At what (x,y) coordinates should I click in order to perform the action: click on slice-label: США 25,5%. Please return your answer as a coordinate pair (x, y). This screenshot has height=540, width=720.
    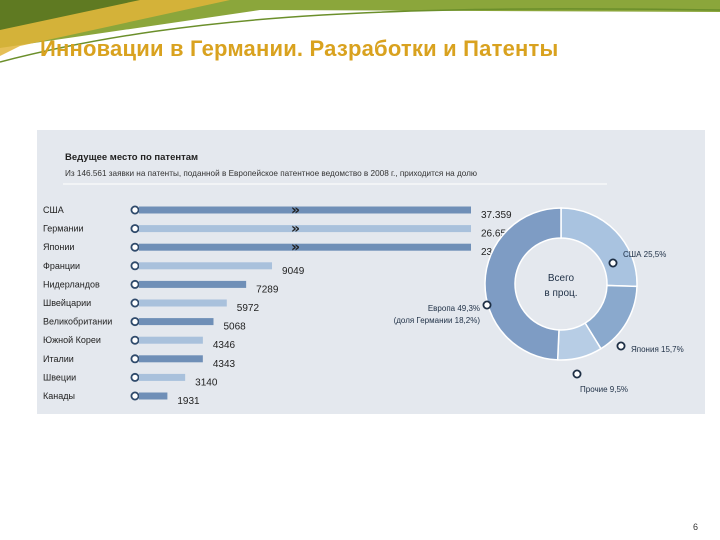
    Looking at the image, I should click on (644, 254).